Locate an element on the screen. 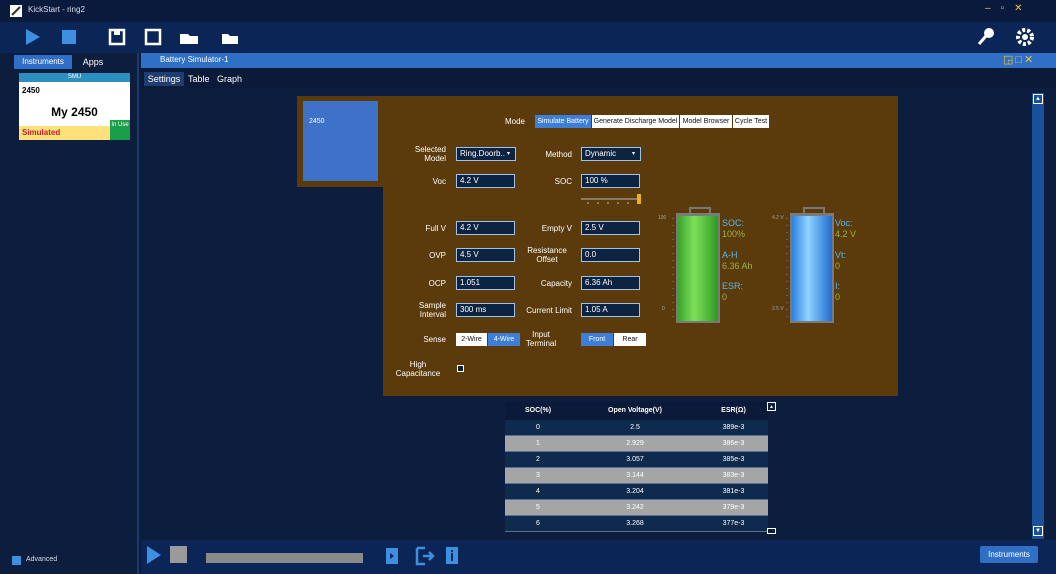 The image size is (1056, 574). dropdown: Ring.Doorb.. is located at coordinates (486, 154).